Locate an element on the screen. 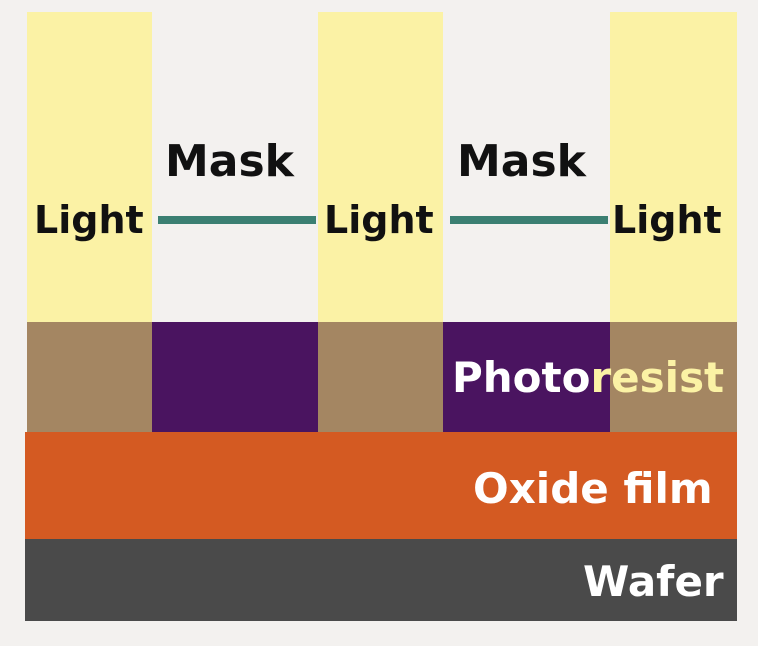  mask-bar-right is located at coordinates (529, 220).